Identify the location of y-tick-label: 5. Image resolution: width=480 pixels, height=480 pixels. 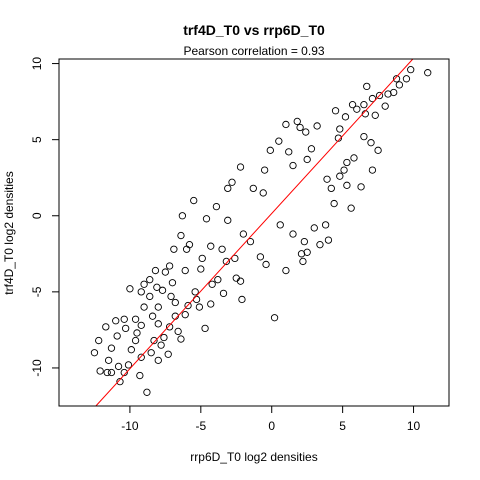
(37, 139).